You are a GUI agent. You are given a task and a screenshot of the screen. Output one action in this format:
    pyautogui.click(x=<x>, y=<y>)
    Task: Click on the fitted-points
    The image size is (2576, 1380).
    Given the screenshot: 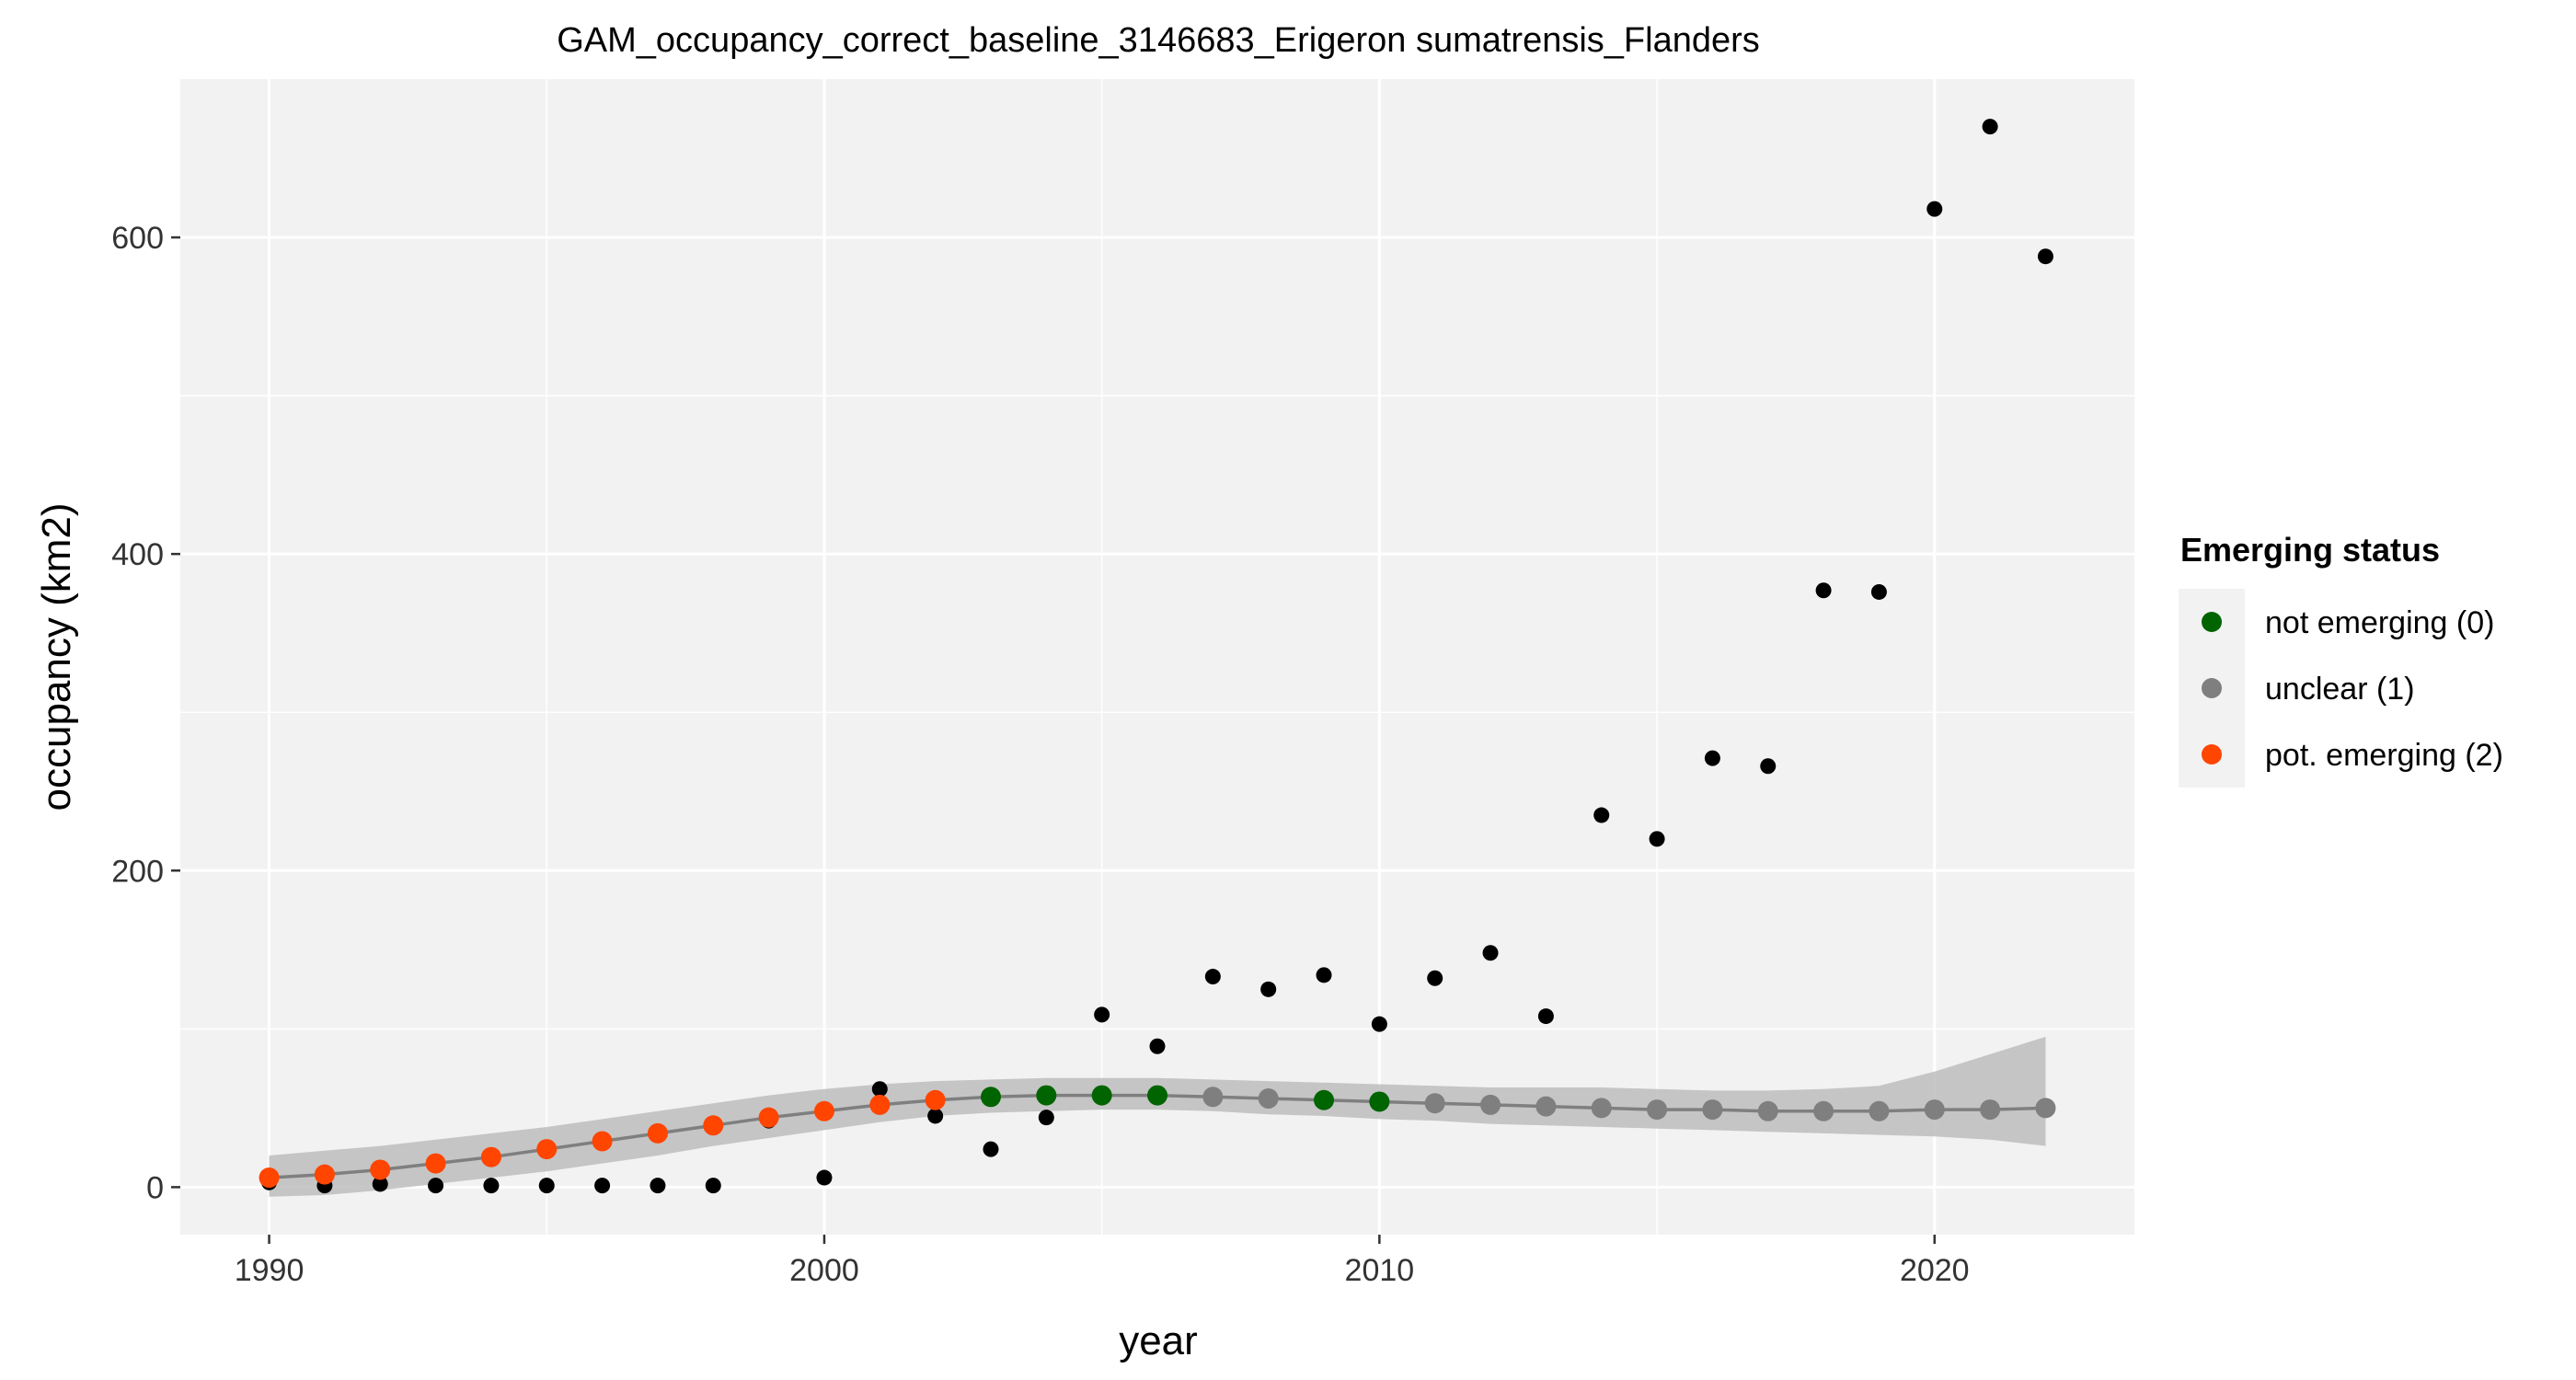 What is the action you would take?
    pyautogui.click(x=1157, y=1137)
    